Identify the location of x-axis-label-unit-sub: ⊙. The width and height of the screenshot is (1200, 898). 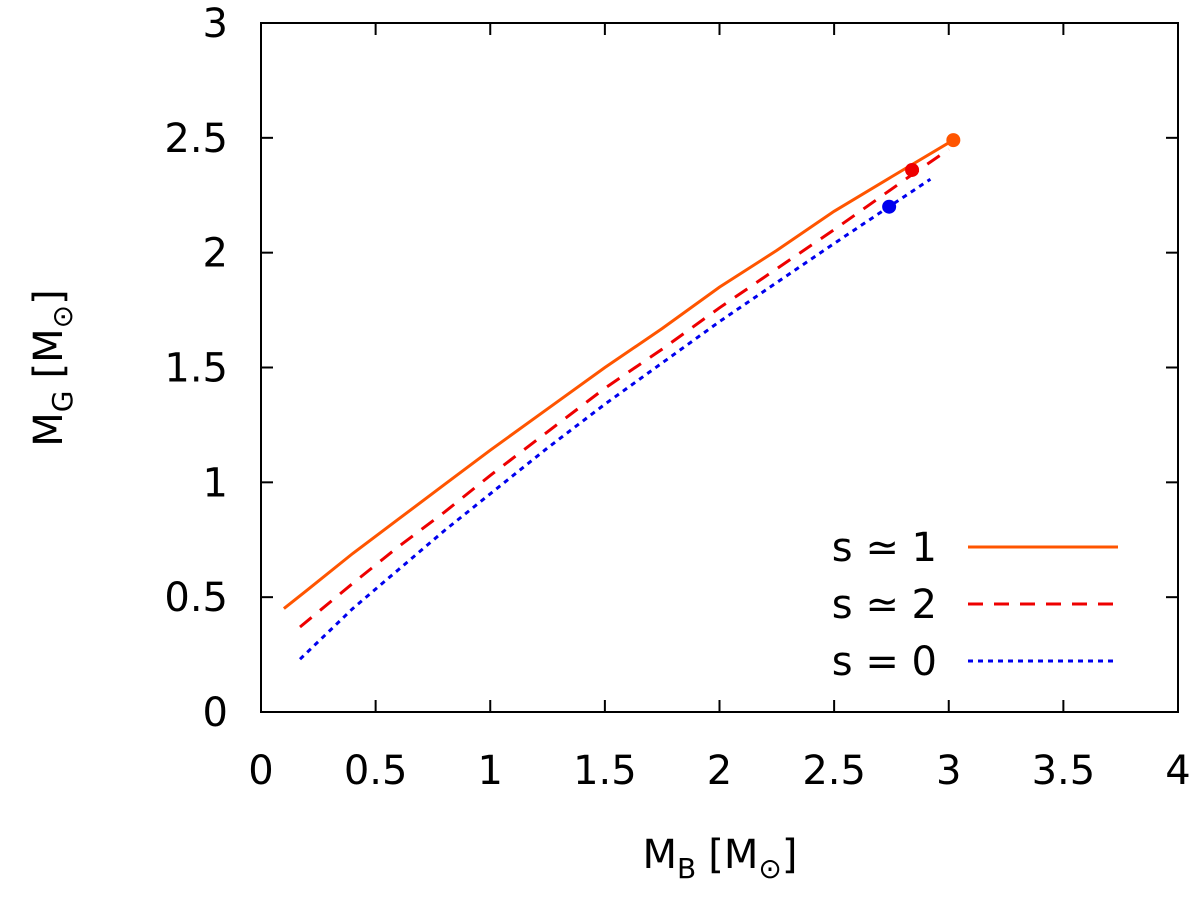
(769, 868).